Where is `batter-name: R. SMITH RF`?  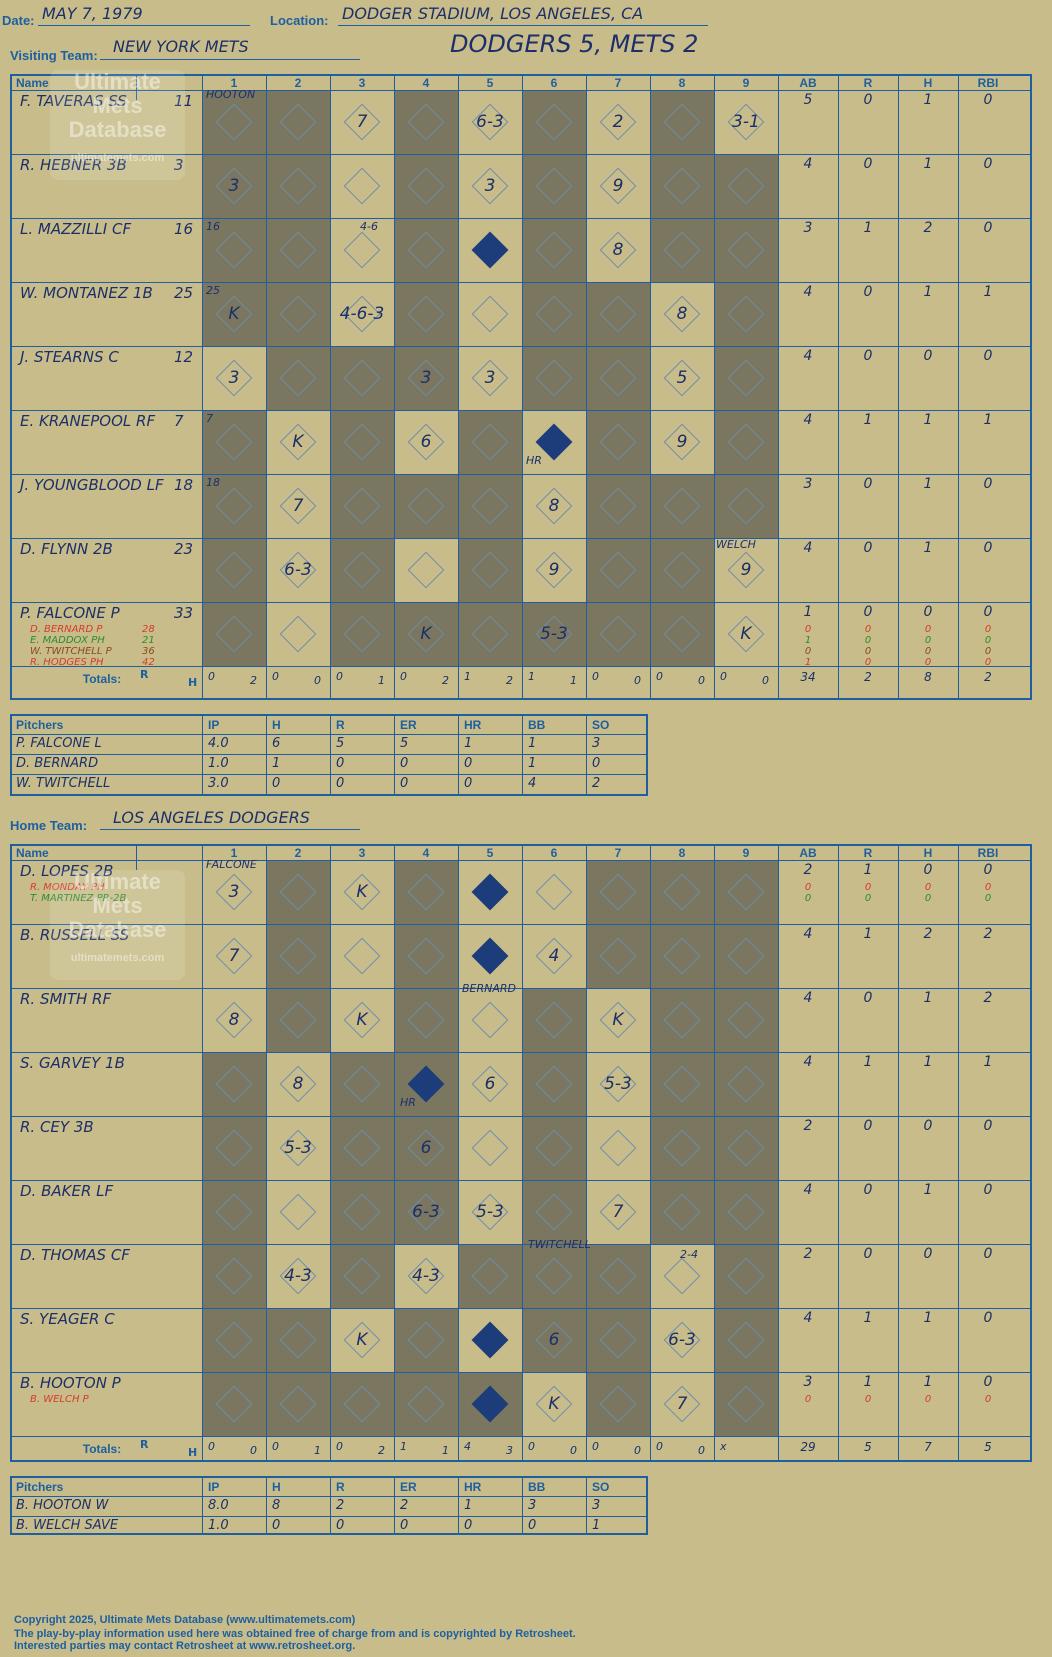 batter-name: R. SMITH RF is located at coordinates (66, 999).